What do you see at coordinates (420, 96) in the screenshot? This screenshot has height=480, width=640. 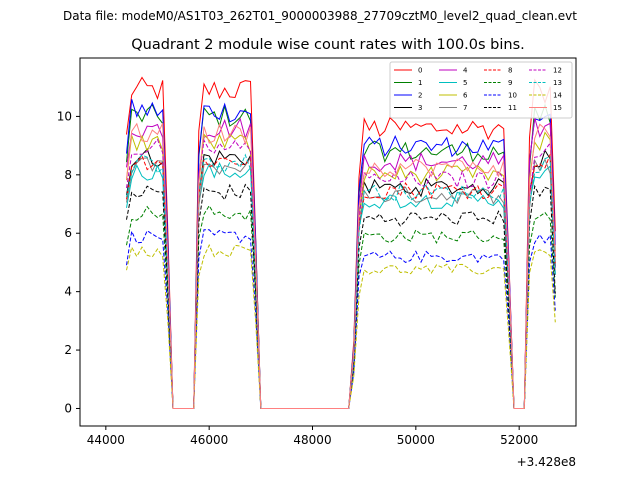 I see `legend-label-2: 2` at bounding box center [420, 96].